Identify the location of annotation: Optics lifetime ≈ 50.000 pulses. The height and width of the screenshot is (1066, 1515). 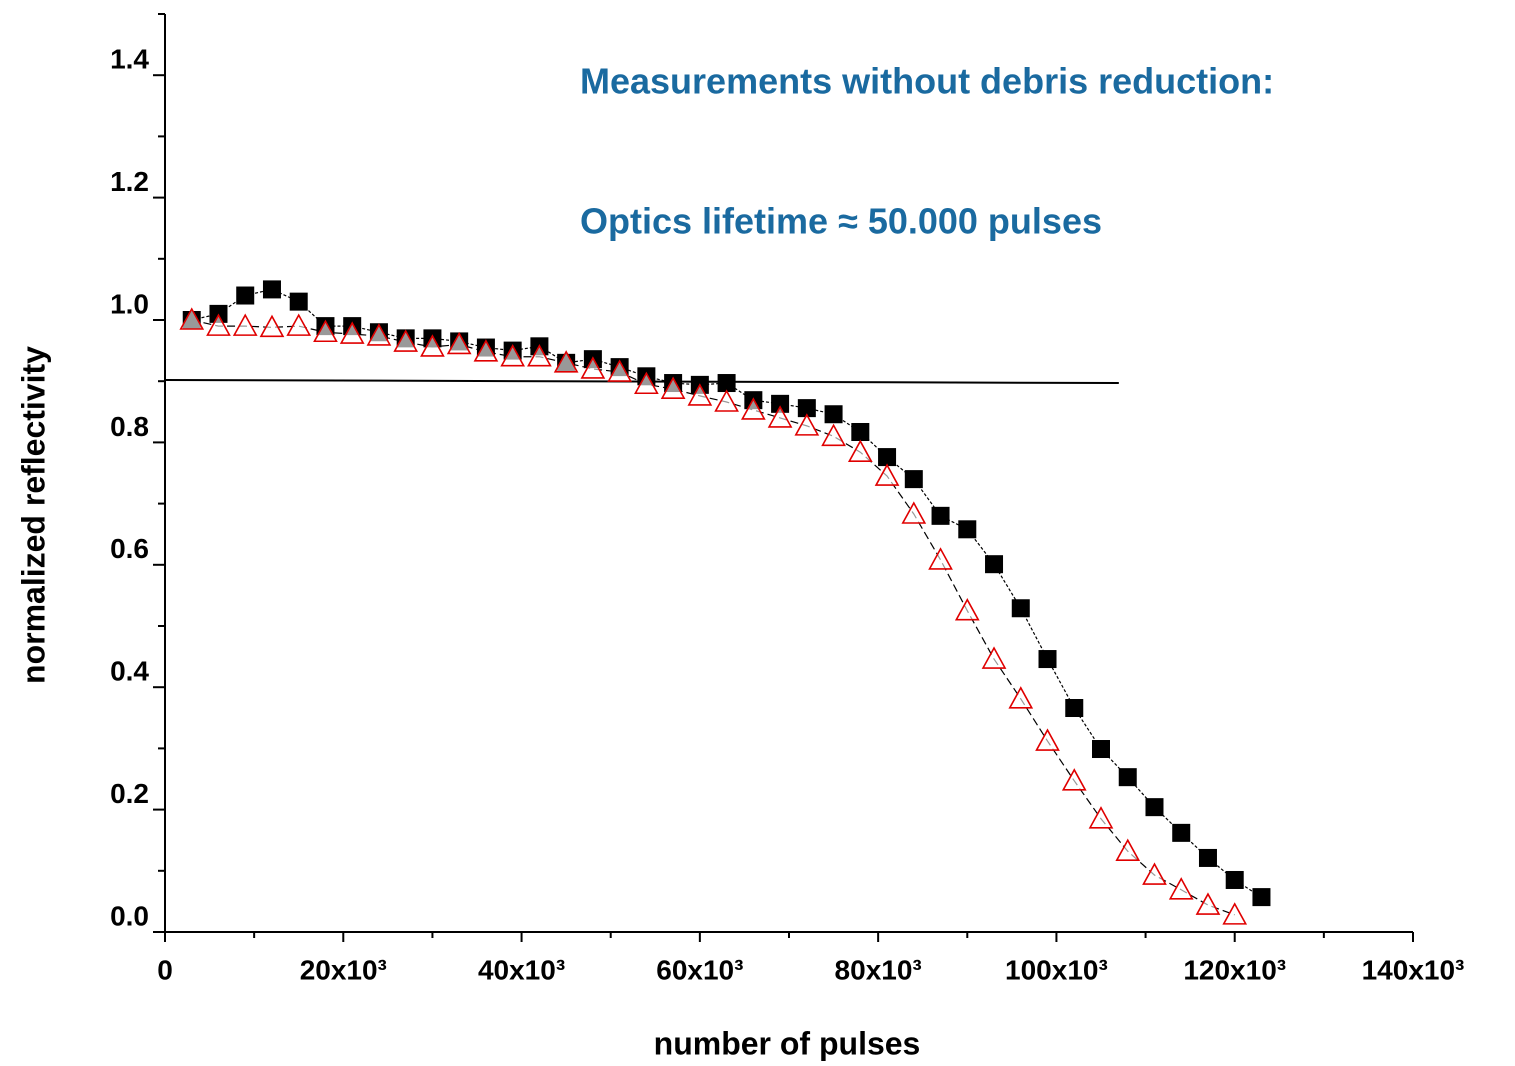
(841, 221).